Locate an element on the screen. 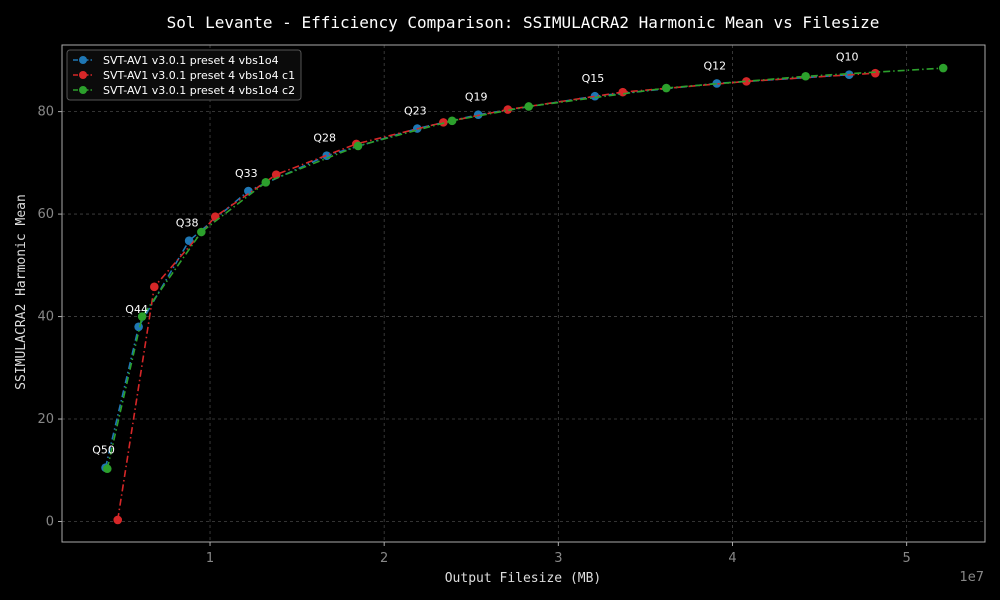  legend-entry-label: SVT-AV1 v3.0.1 preset 4 vbs1o4 c1 is located at coordinates (199, 75).